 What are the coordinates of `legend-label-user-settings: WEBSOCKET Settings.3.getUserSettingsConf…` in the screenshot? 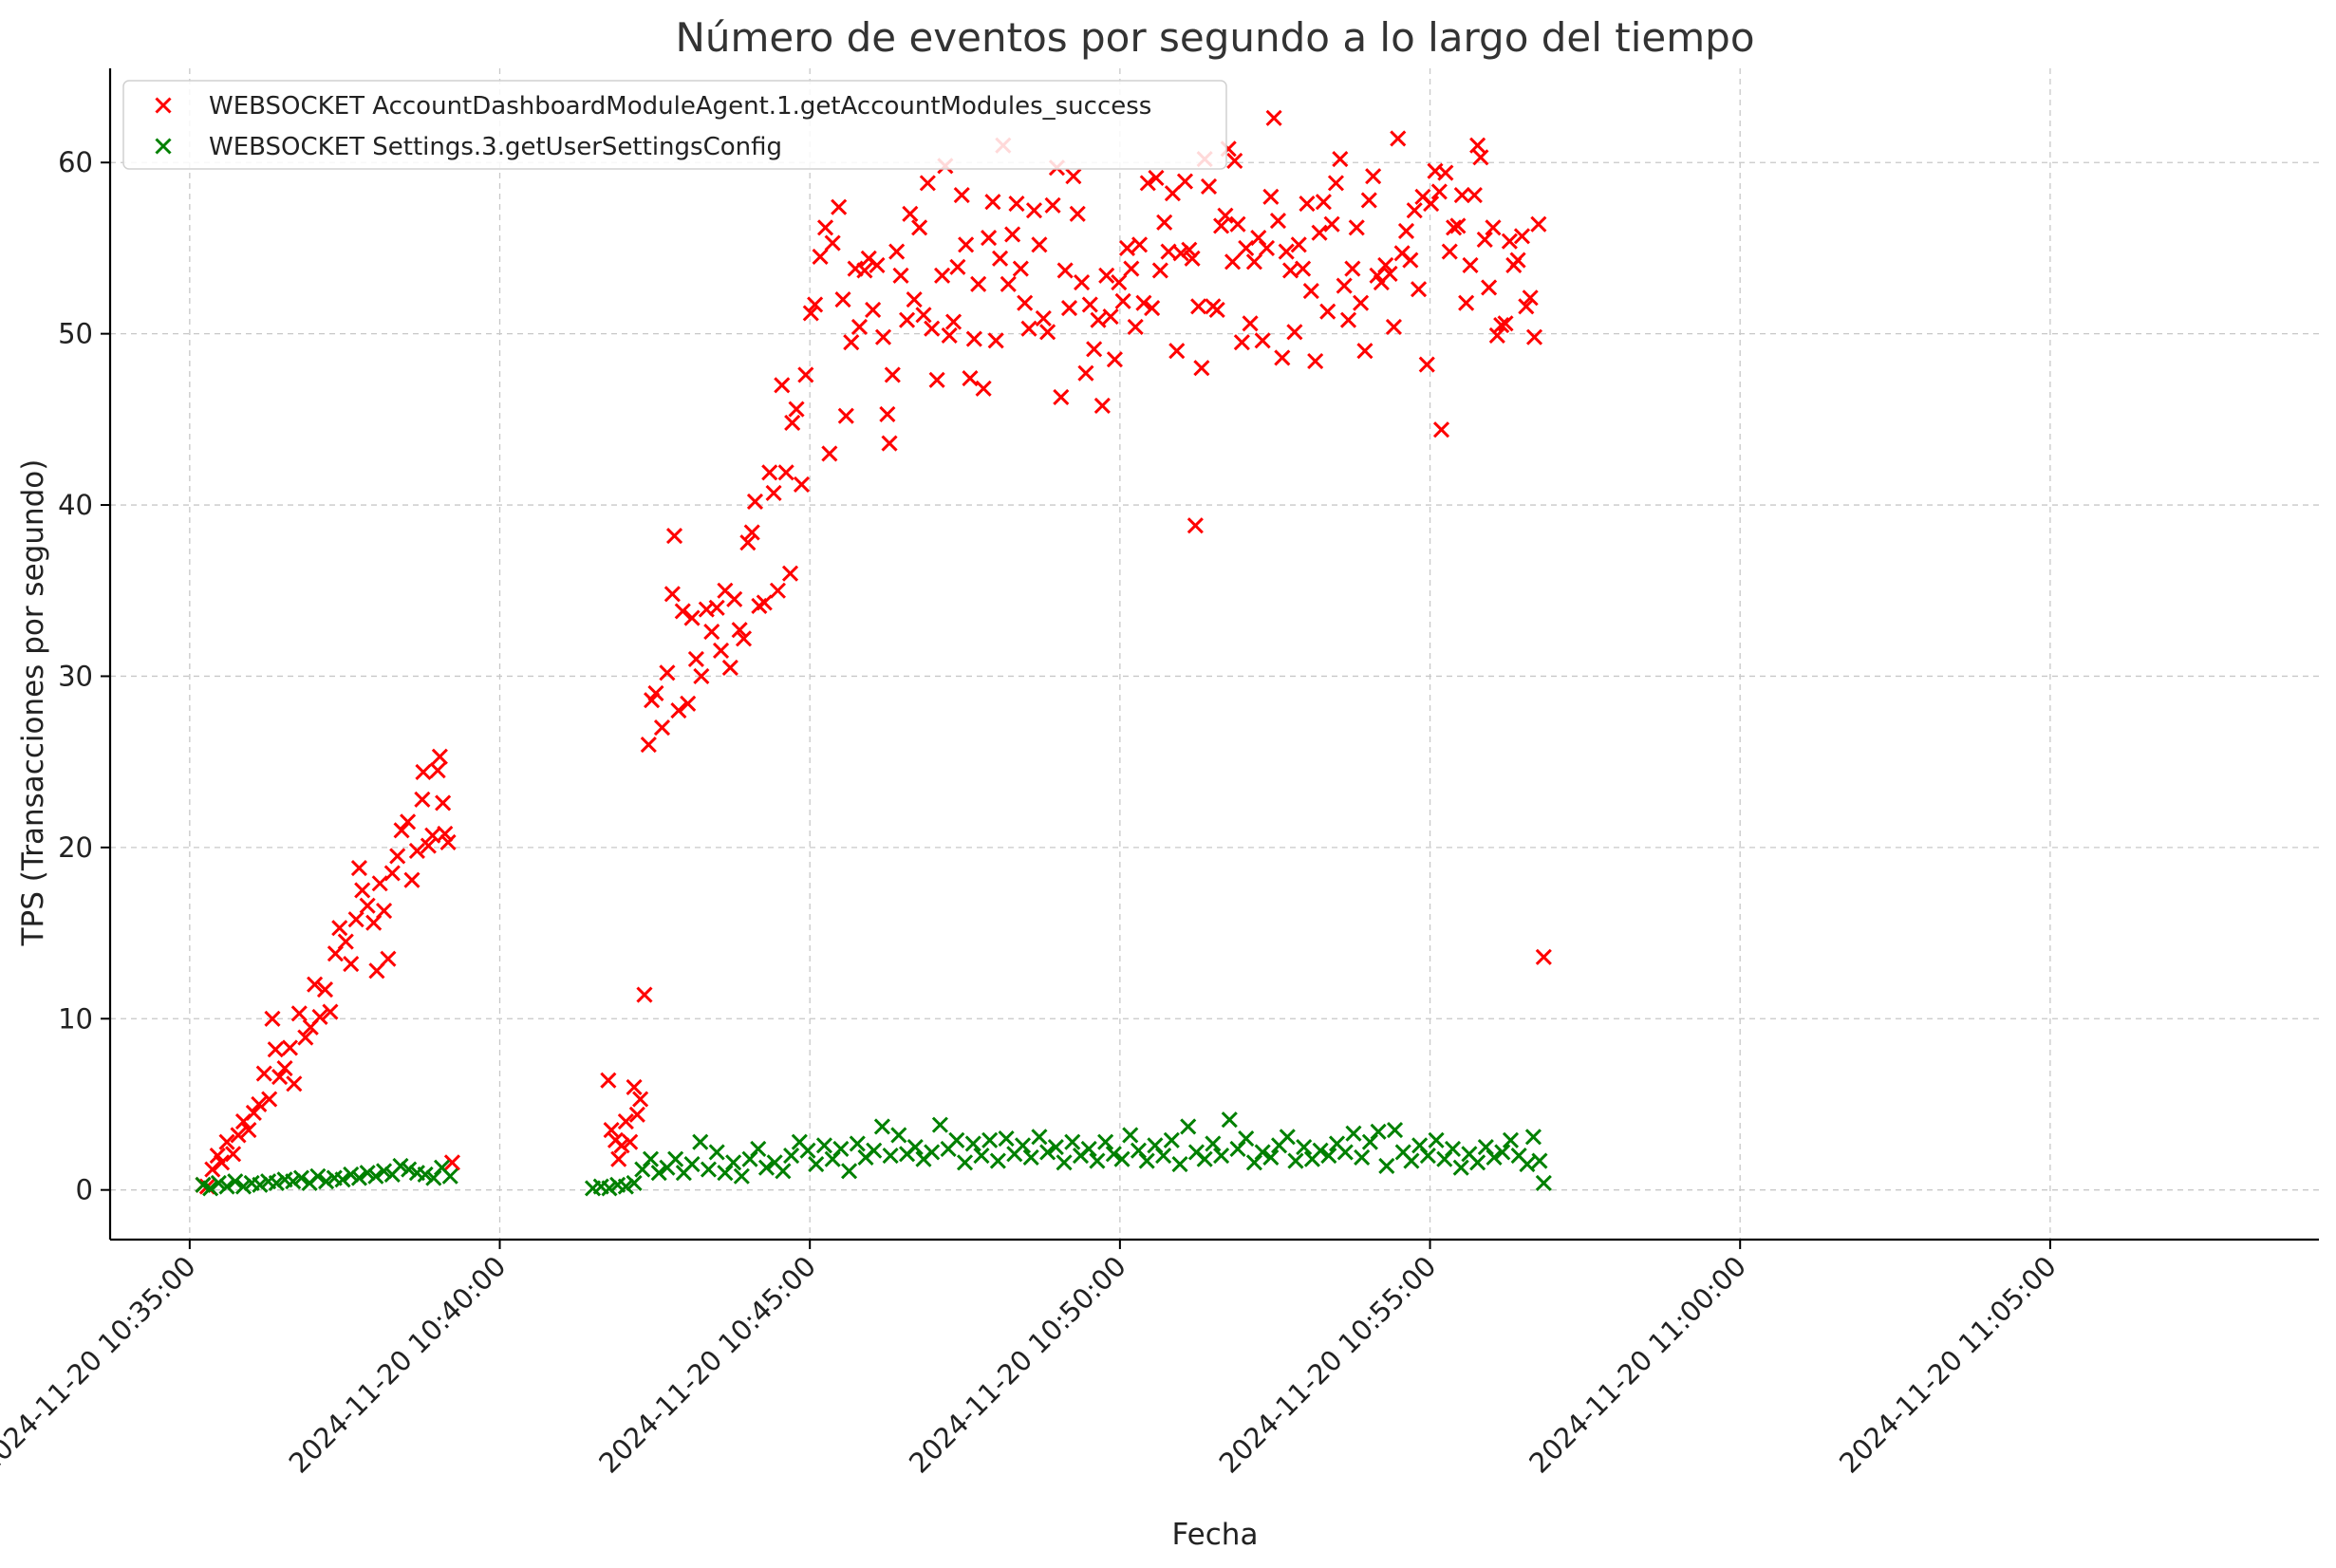 It's located at (495, 147).